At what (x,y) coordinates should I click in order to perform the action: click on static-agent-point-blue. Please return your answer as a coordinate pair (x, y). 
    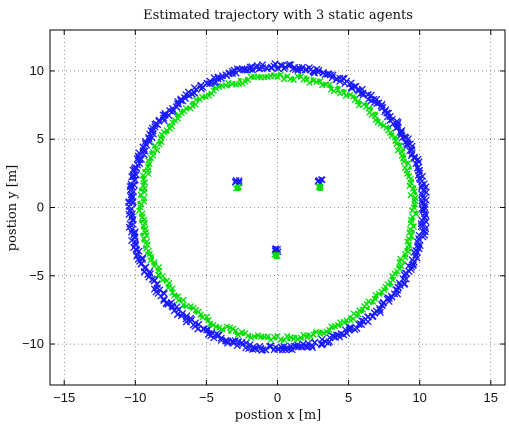
    Looking at the image, I should click on (275, 249).